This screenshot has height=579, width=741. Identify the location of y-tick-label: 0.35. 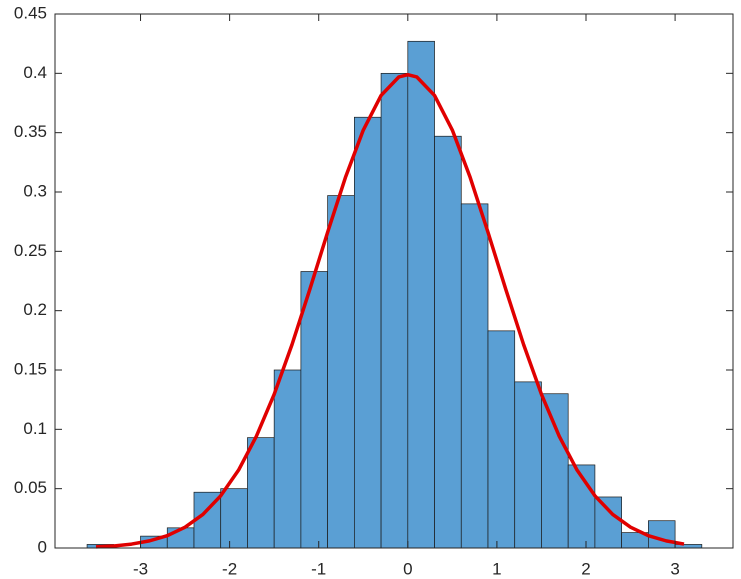
(30, 131).